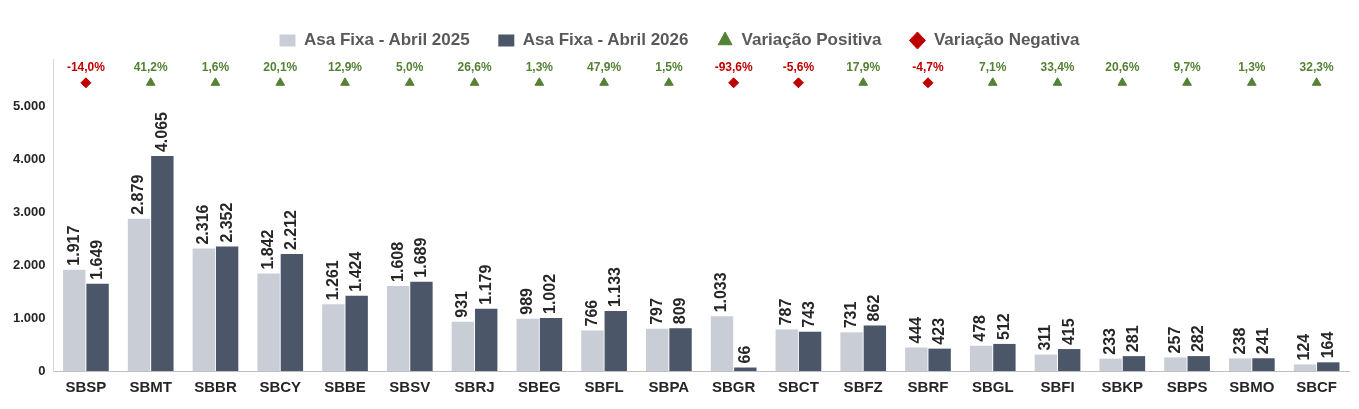  I want to click on x-tick-label: SBBE, so click(345, 387).